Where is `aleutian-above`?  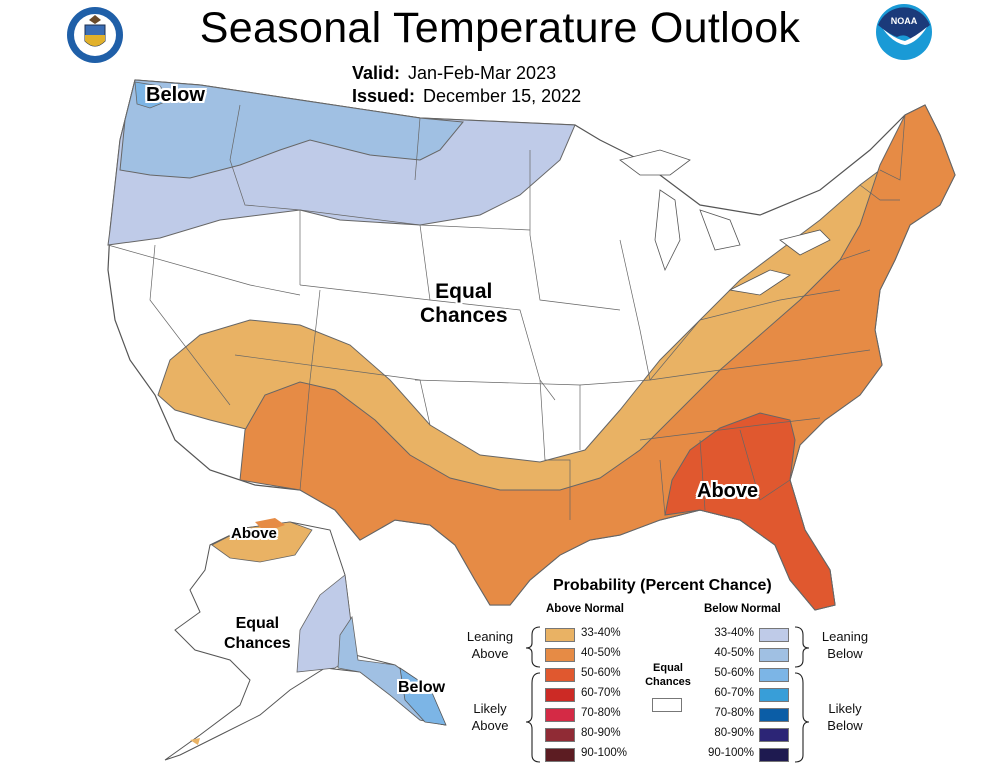
aleutian-above is located at coordinates (195, 741).